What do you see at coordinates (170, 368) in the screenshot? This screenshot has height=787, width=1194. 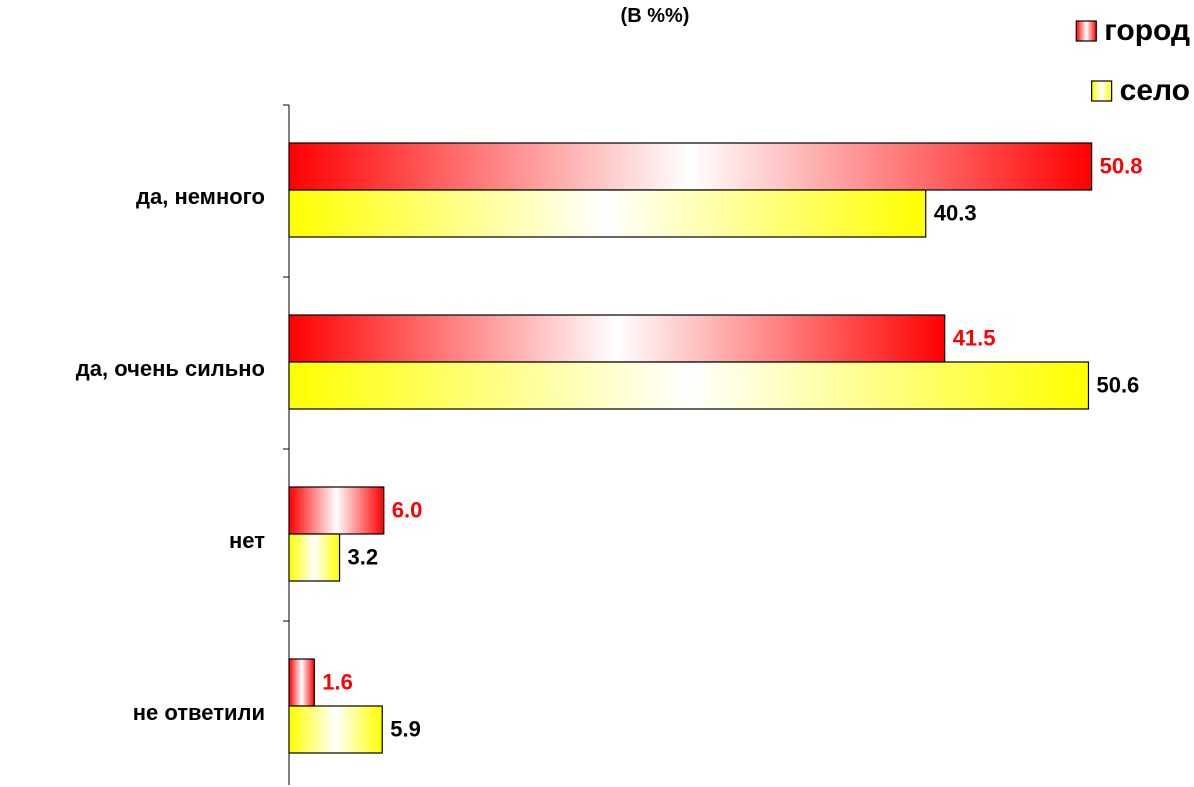 I see `category-label: да, очень сильно` at bounding box center [170, 368].